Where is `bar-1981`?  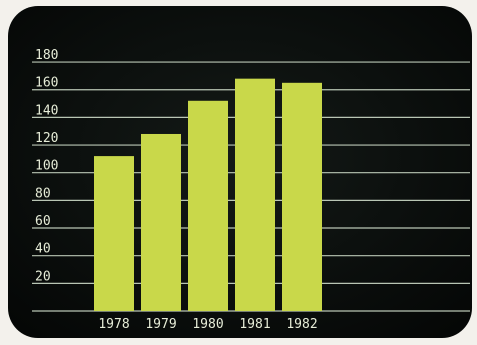
bar-1981 is located at coordinates (255, 194).